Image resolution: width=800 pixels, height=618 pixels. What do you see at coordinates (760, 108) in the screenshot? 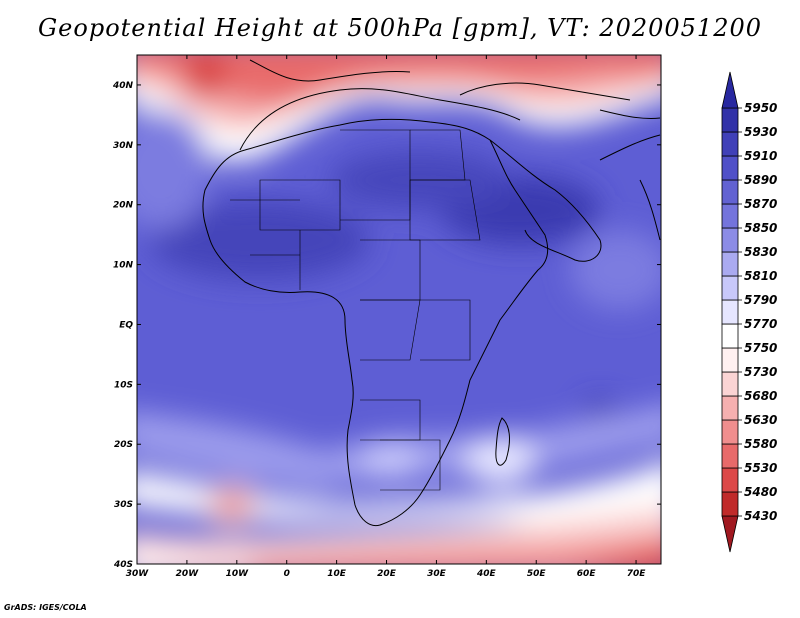
I see `colorbar-label: 5950` at bounding box center [760, 108].